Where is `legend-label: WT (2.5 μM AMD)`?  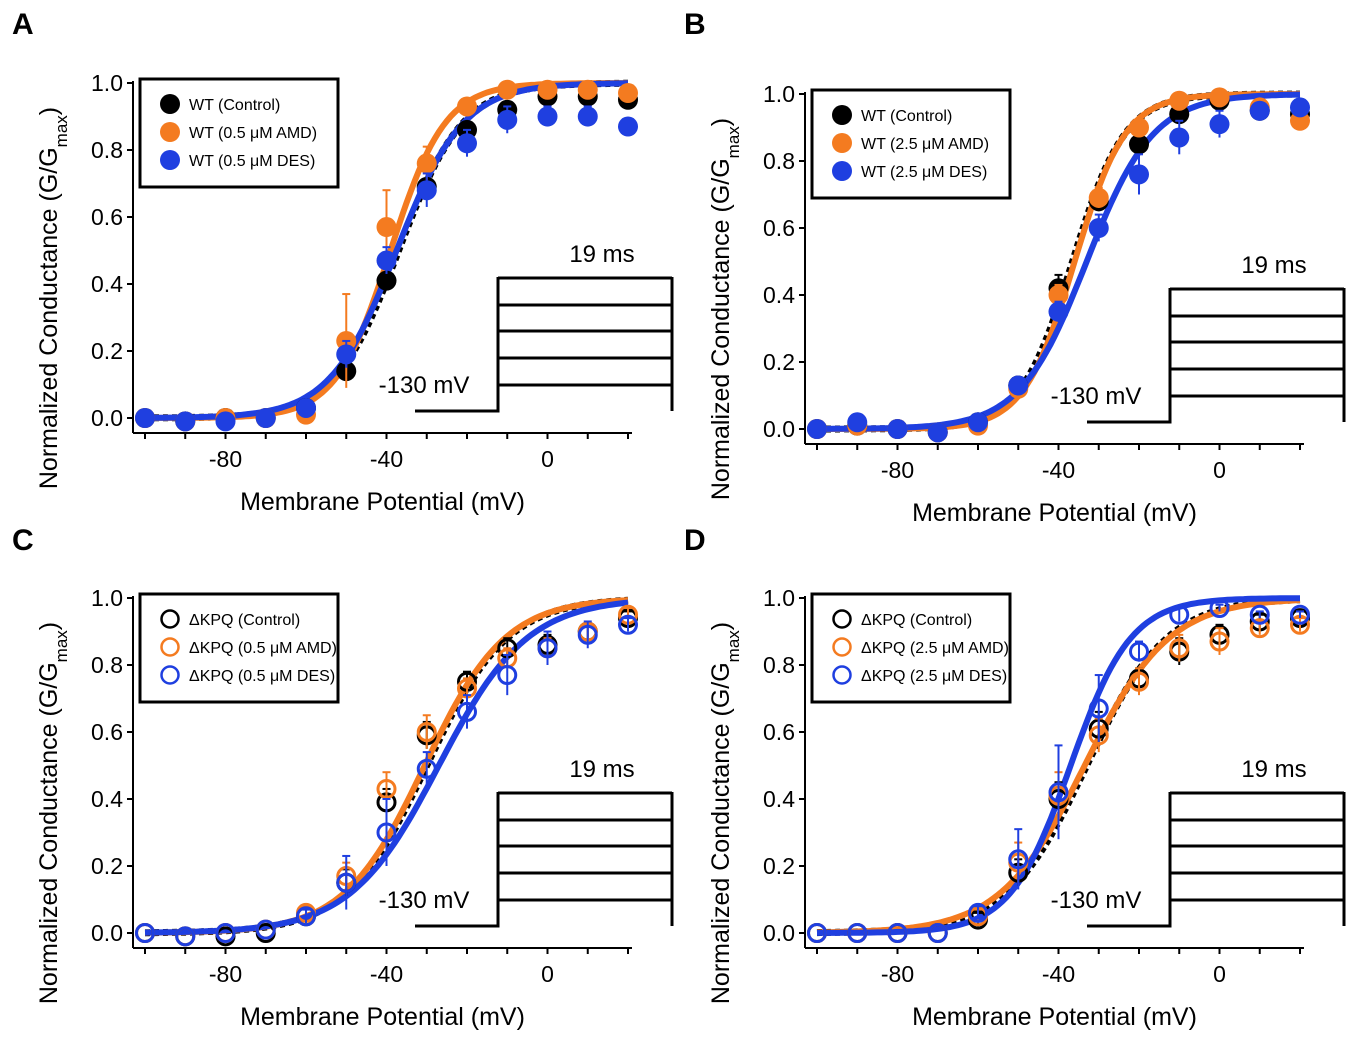 legend-label: WT (2.5 μM AMD) is located at coordinates (925, 144).